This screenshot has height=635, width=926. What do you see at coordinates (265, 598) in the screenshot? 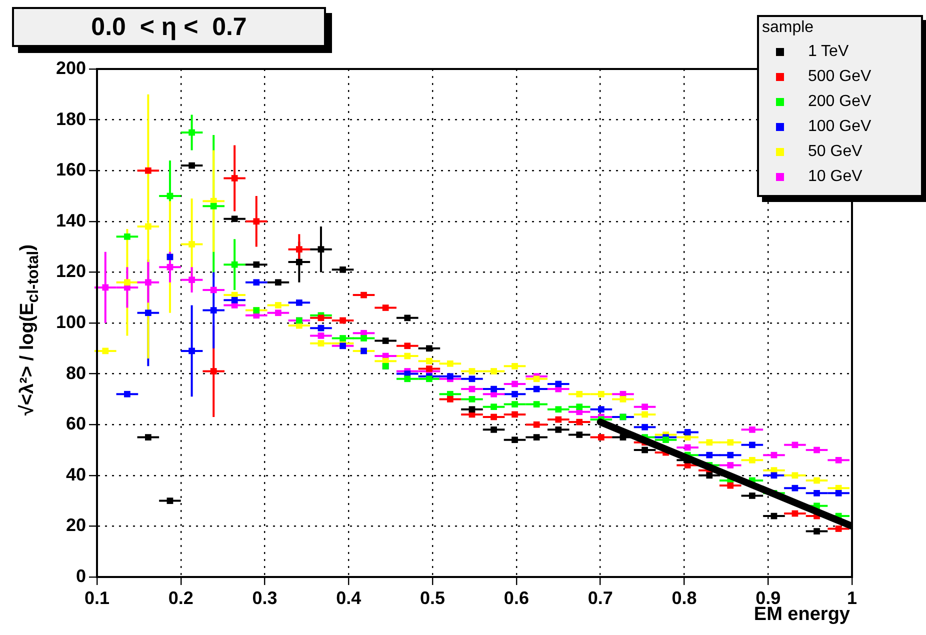
I see `x-tick-label: 0.3` at bounding box center [265, 598].